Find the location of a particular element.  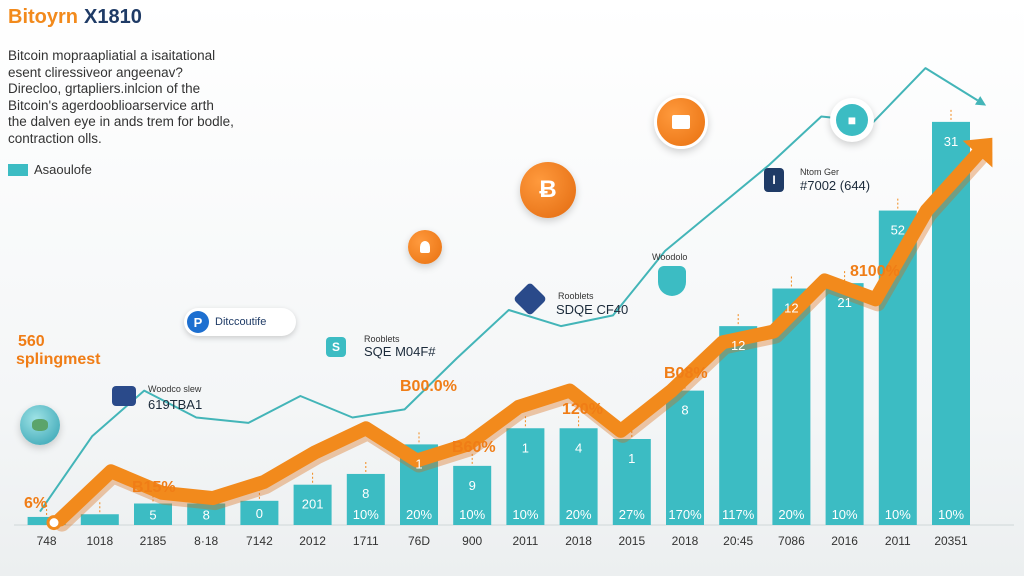

price-line-arrow is located at coordinates (980, 101).